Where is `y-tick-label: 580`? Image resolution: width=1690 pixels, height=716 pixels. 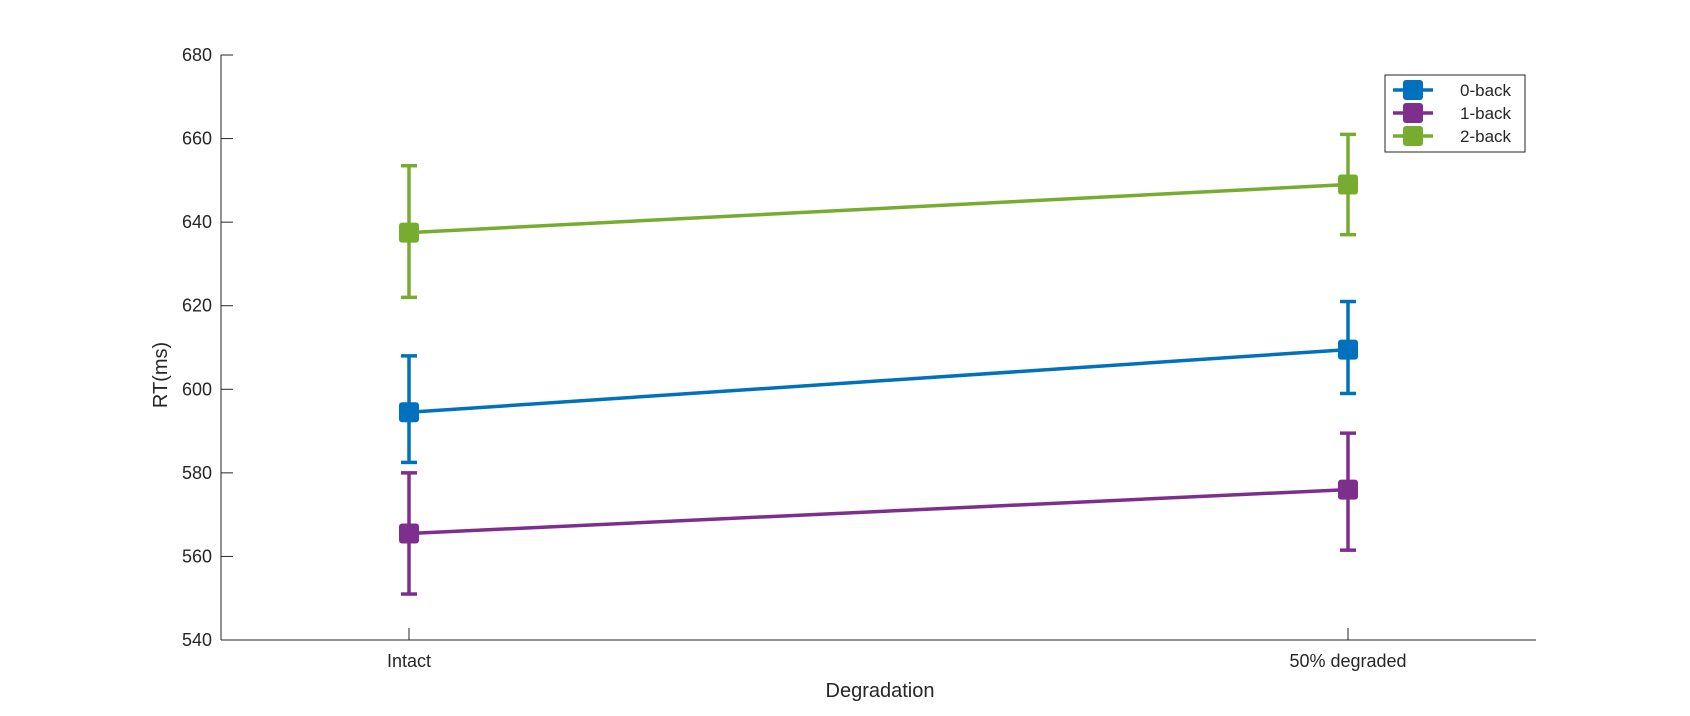 y-tick-label: 580 is located at coordinates (197, 473).